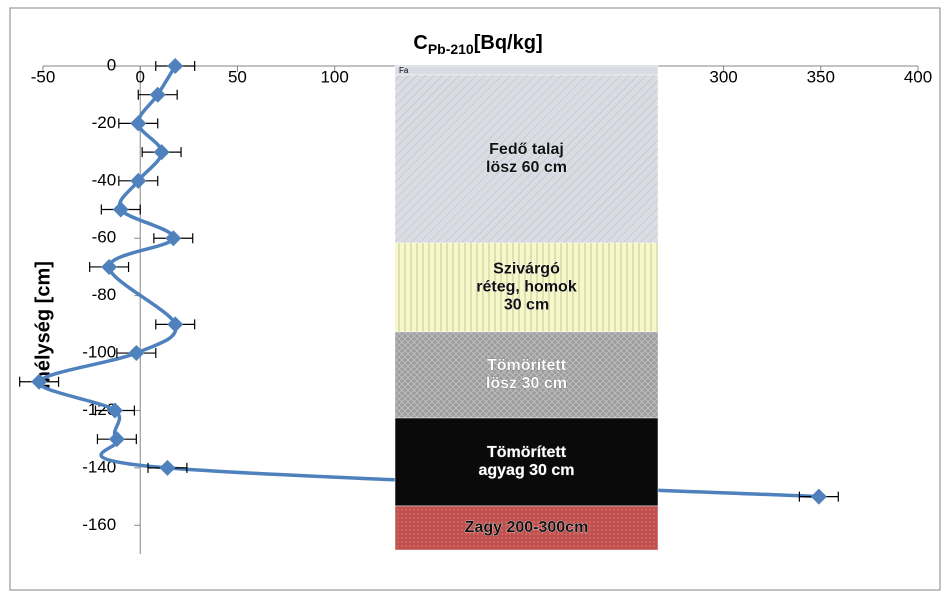 The width and height of the screenshot is (944, 599). What do you see at coordinates (104, 237) in the screenshot?
I see `y-tick-label: -60` at bounding box center [104, 237].